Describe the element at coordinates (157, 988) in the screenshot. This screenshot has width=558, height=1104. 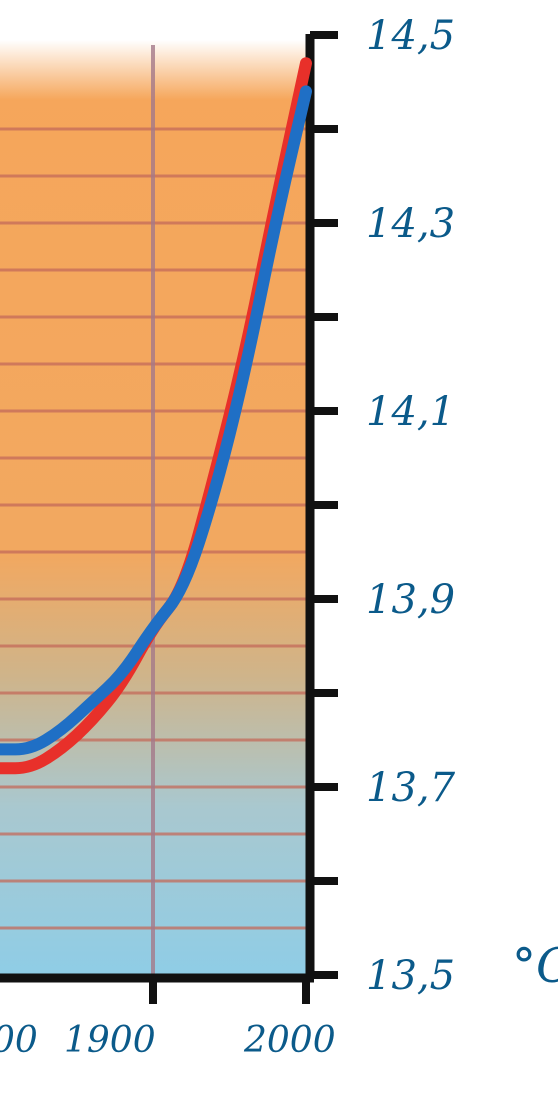
I see `x-axis` at that location.